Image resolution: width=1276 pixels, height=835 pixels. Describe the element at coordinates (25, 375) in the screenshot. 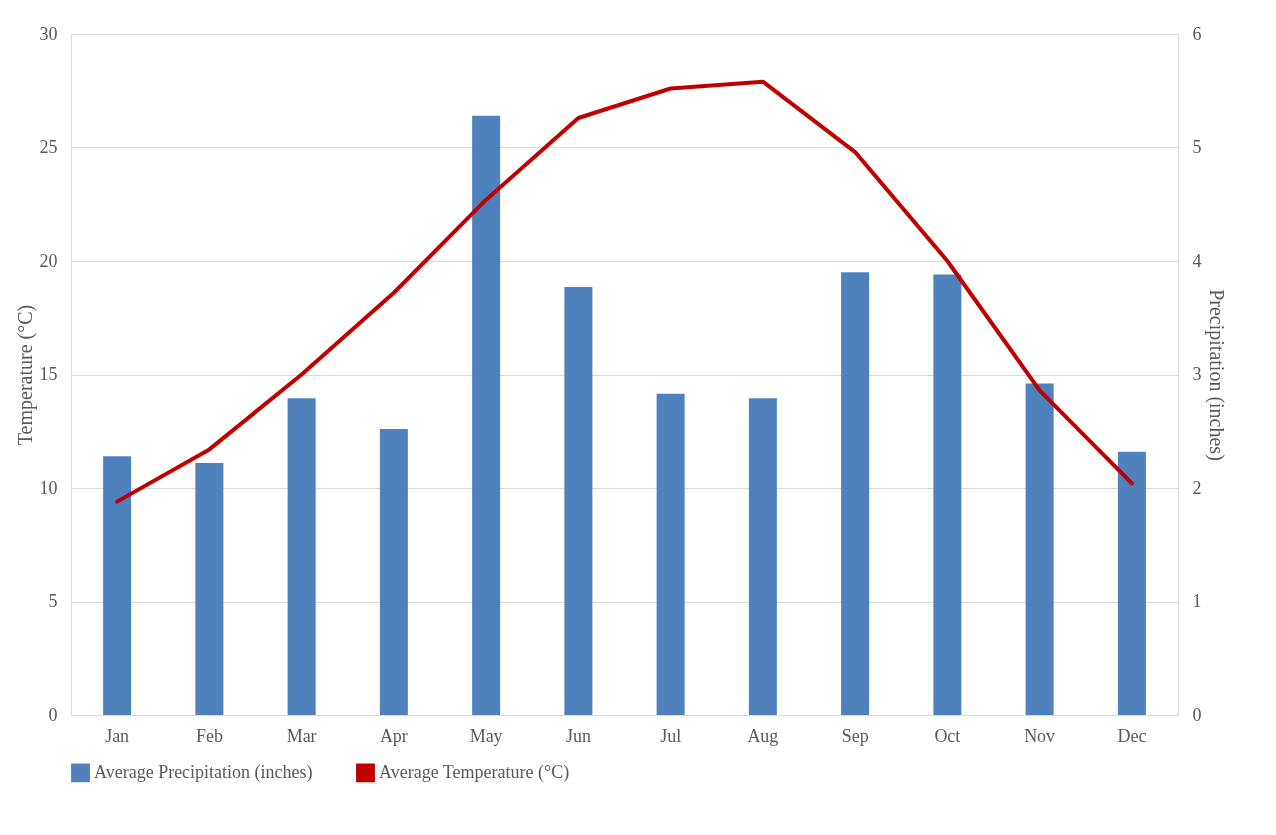

I see `y-axis-title: Temperature (°C)` at that location.